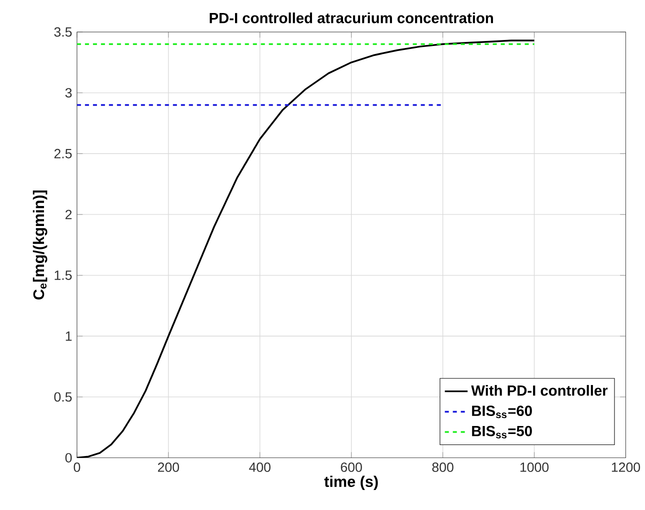 This screenshot has height=510, width=645. What do you see at coordinates (63, 275) in the screenshot?
I see `y-tick-label: 1.5` at bounding box center [63, 275].